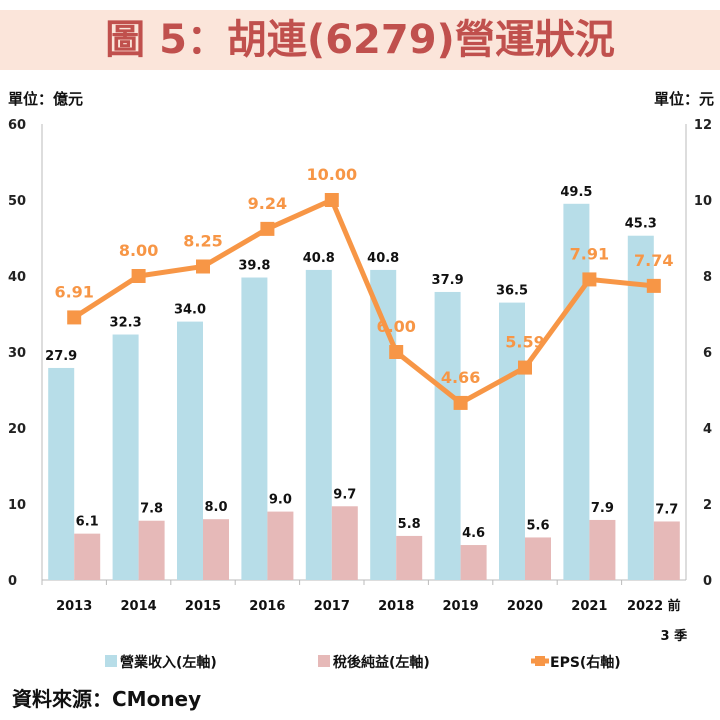 This screenshot has width=720, height=720. Describe the element at coordinates (267, 203) in the screenshot. I see `eps-data-label: 9.24` at that location.